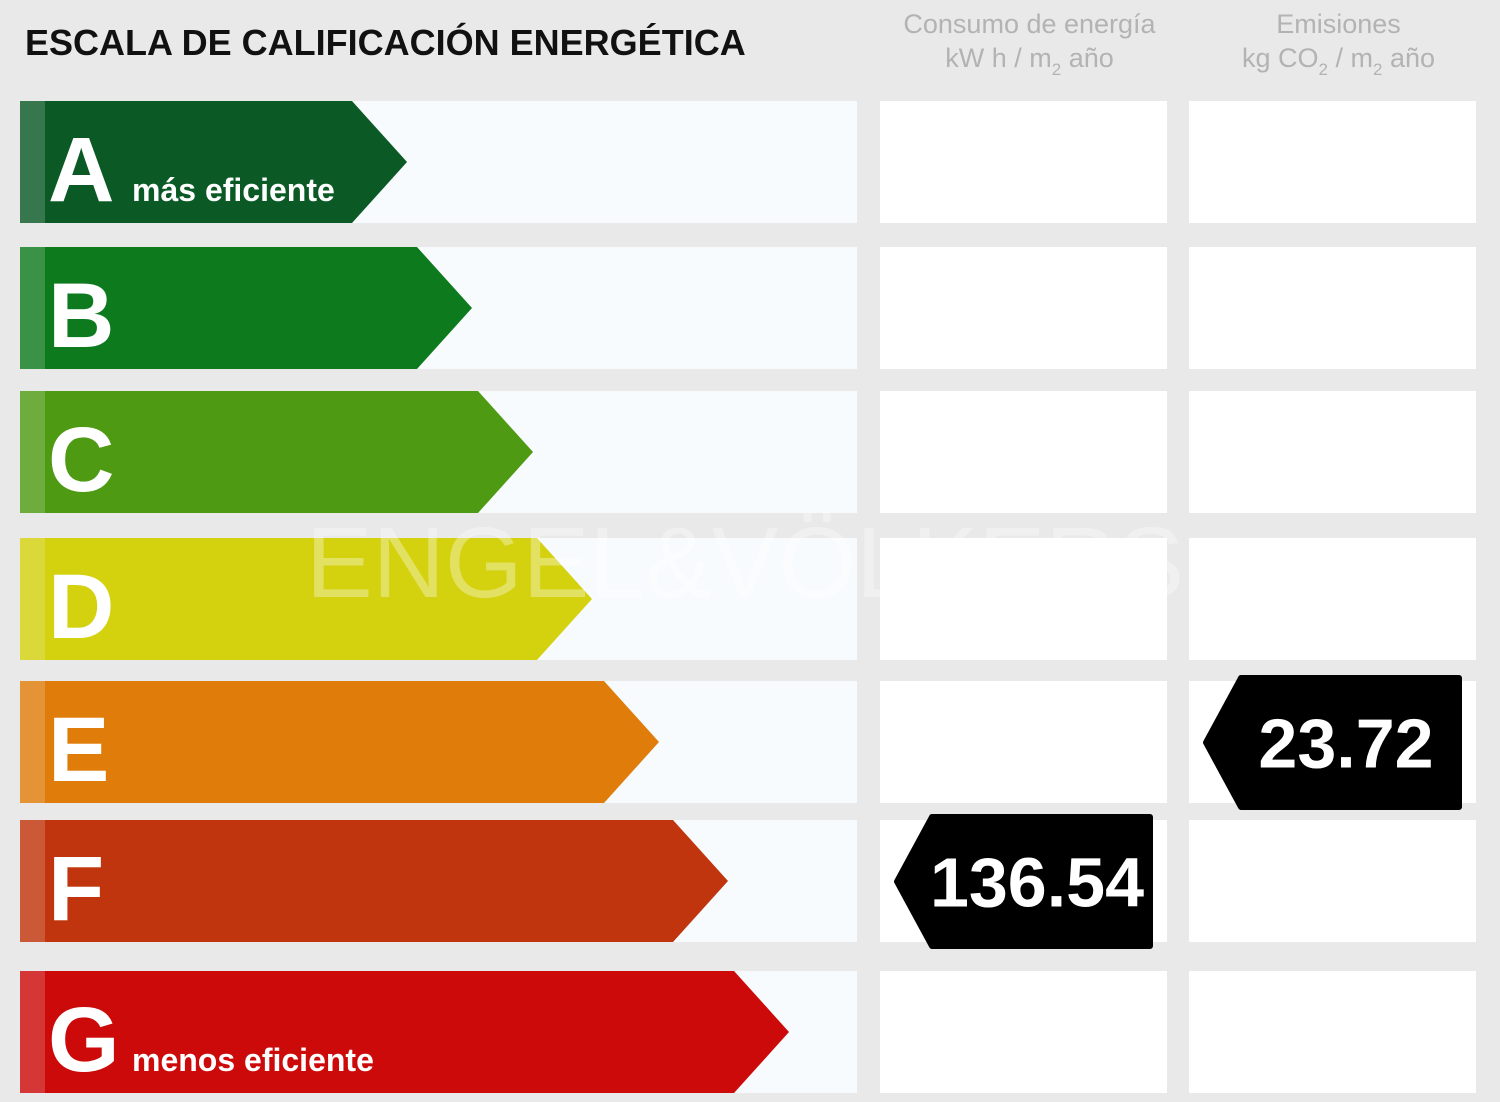 The height and width of the screenshot is (1102, 1500). I want to click on rating-letter: A, so click(81, 170).